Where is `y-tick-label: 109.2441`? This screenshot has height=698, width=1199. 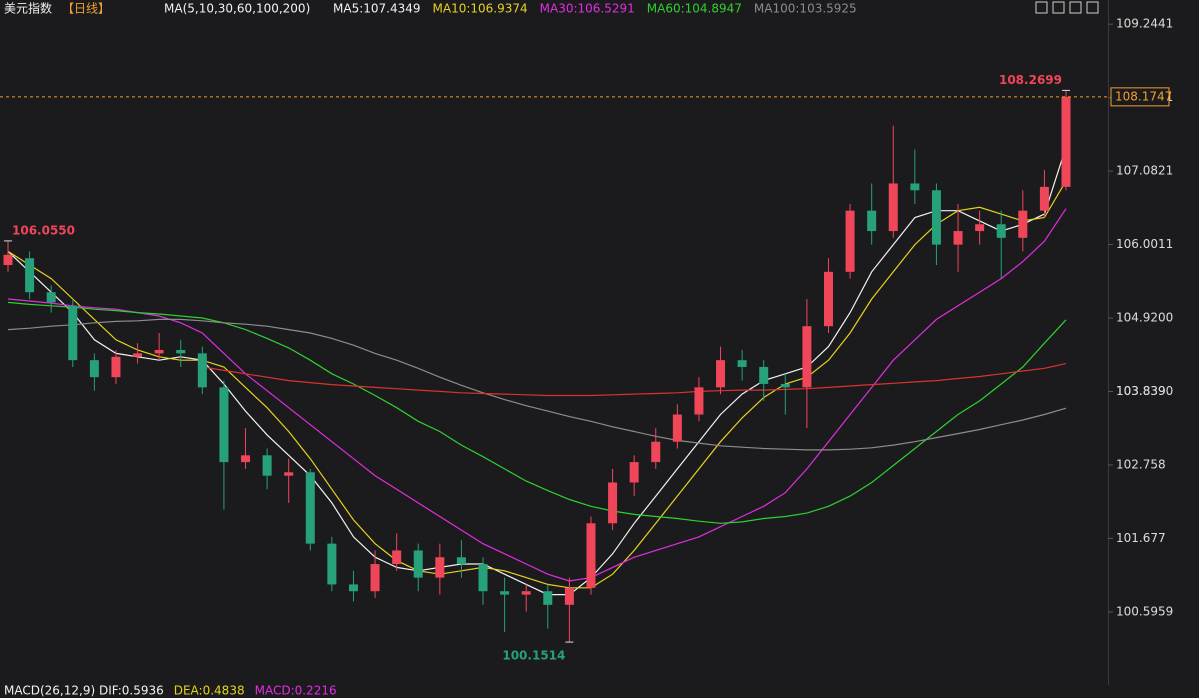
y-tick-label: 109.2441 is located at coordinates (1144, 24).